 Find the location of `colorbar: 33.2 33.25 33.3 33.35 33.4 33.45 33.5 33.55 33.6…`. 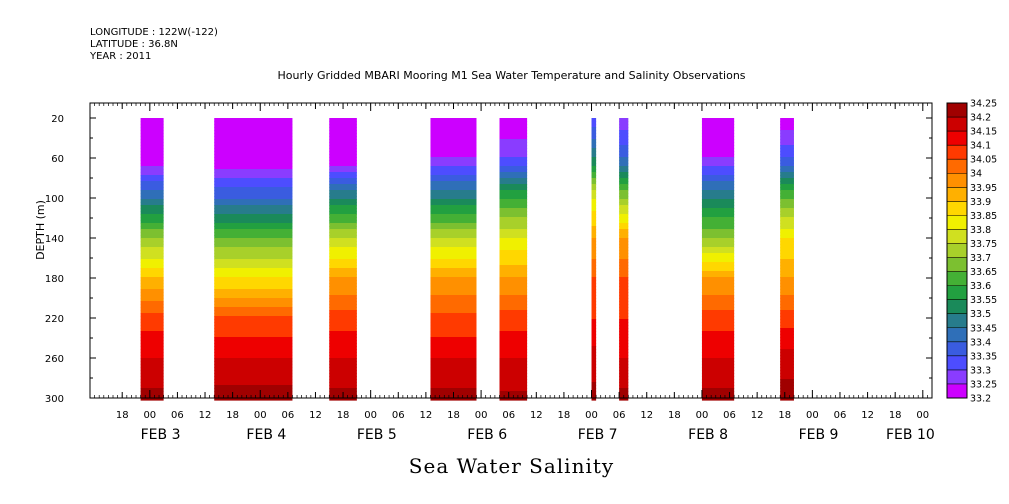

colorbar: 33.2 33.25 33.3 33.35 33.4 33.45 33.5 33.55 33.6… is located at coordinates (971, 252).